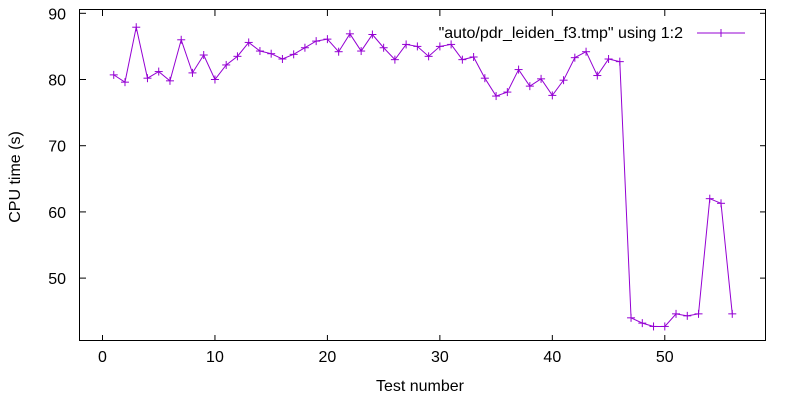  I want to click on x-tick-label: 50, so click(665, 357).